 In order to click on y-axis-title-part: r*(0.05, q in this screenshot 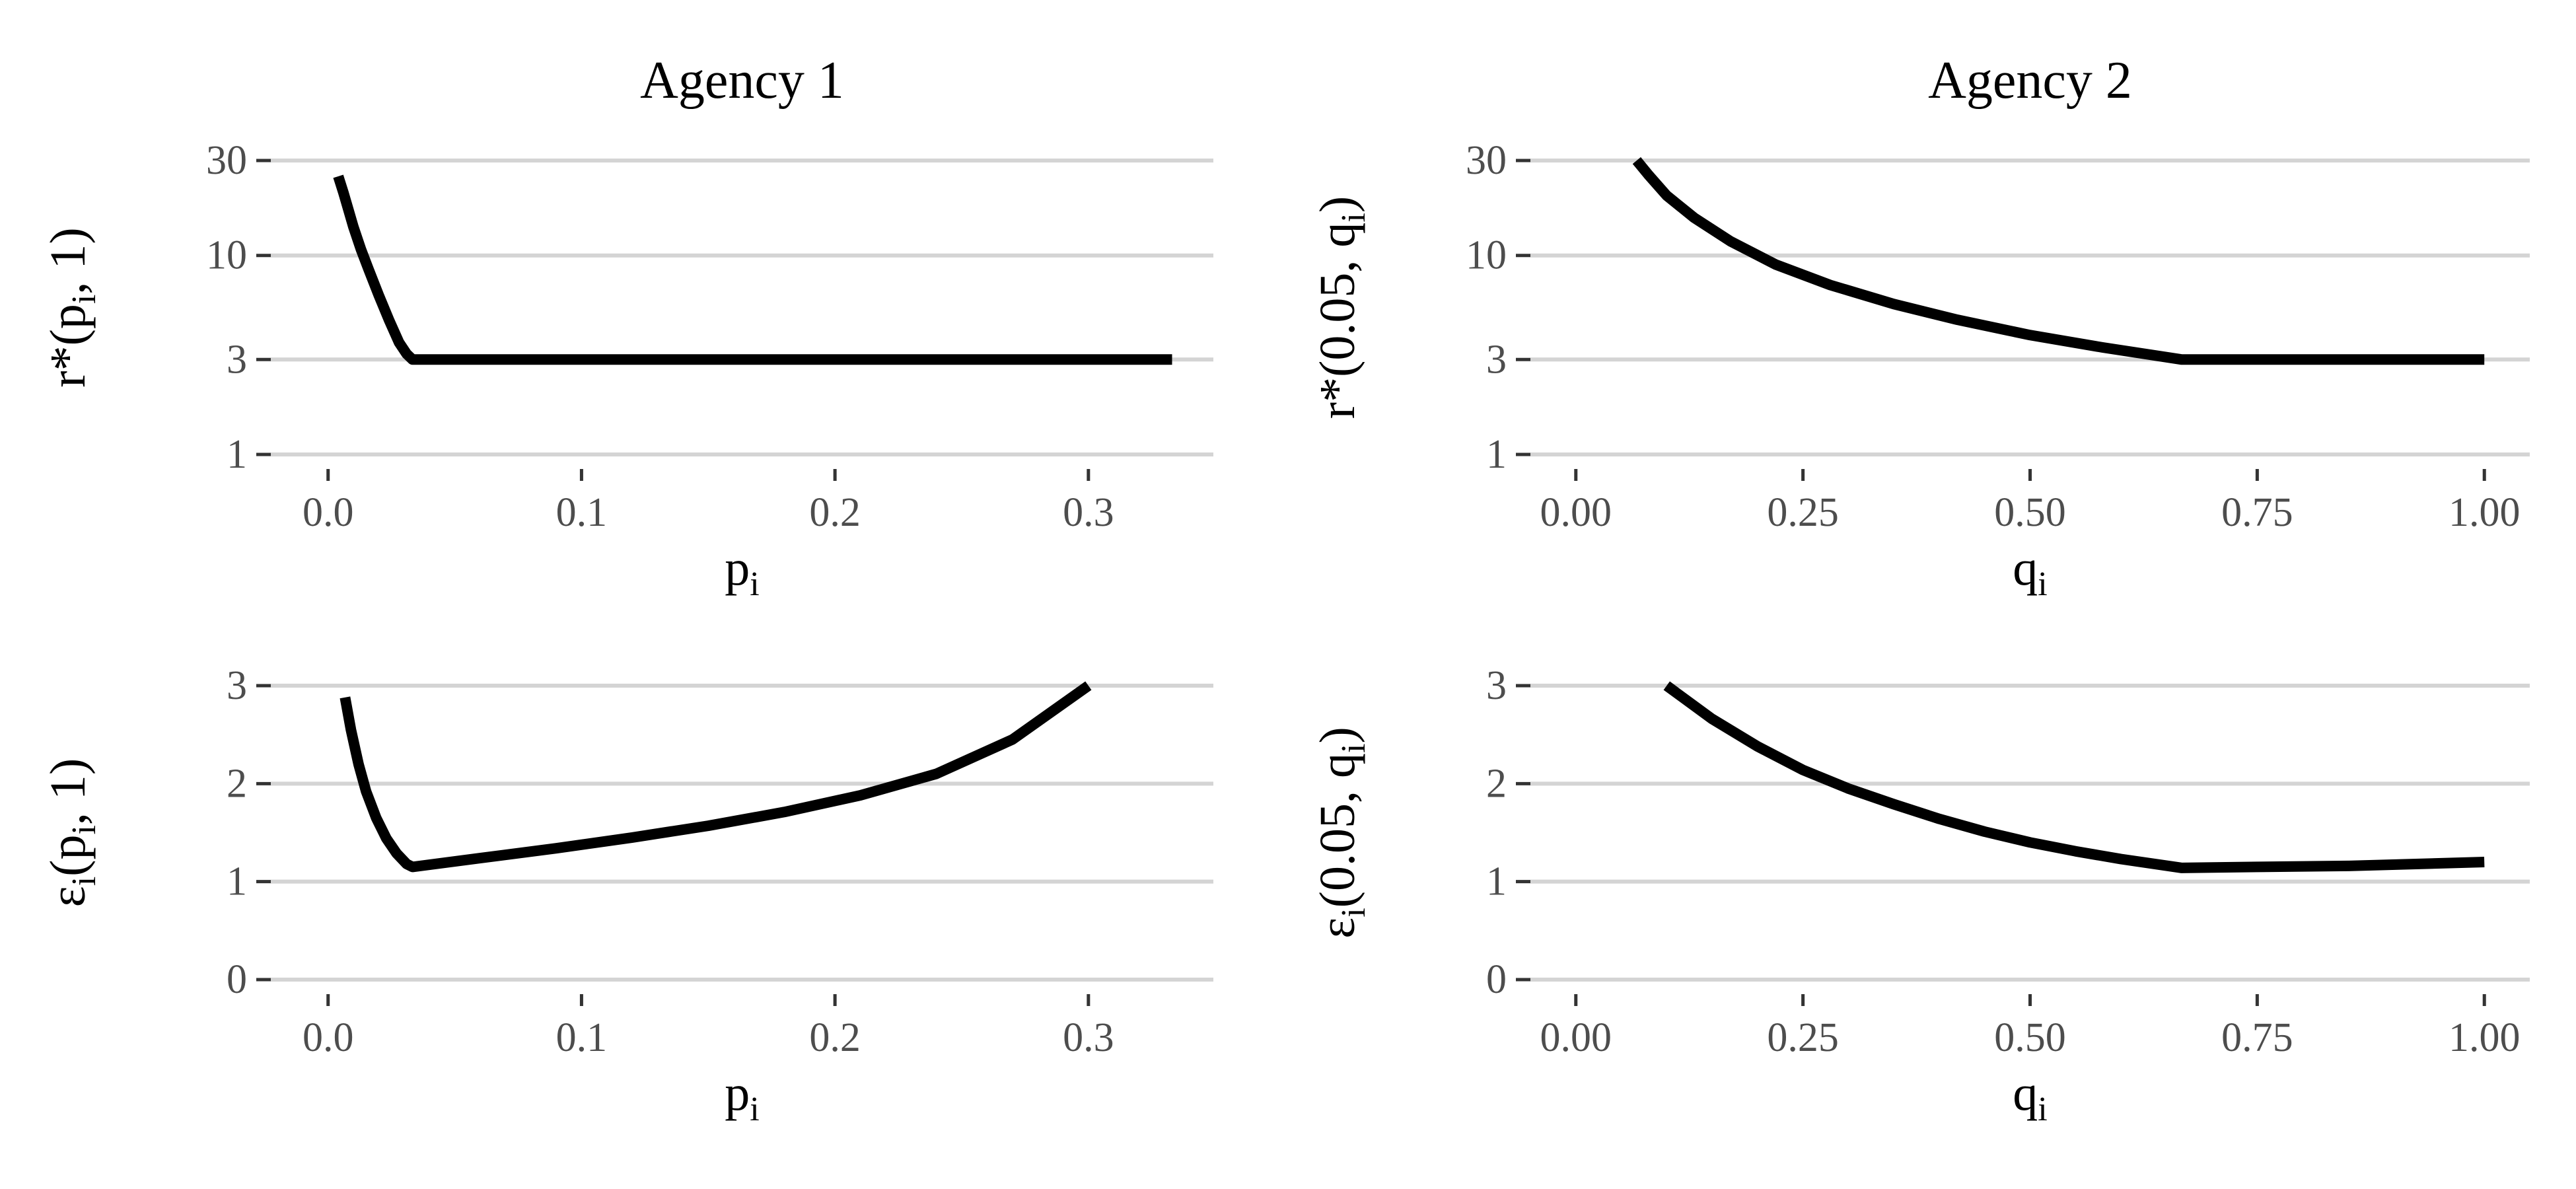, I will do `click(1337, 321)`.